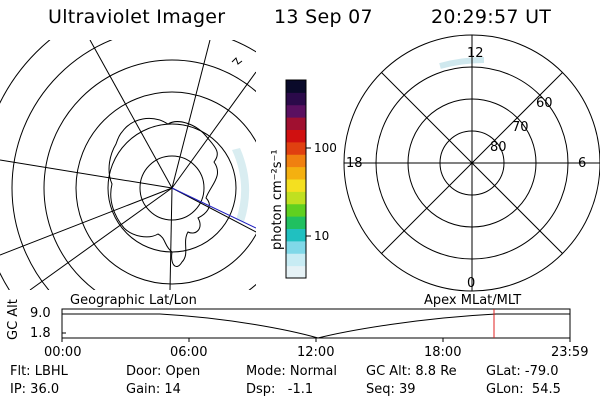  I want to click on polar-lat-80: 80, so click(498, 147).